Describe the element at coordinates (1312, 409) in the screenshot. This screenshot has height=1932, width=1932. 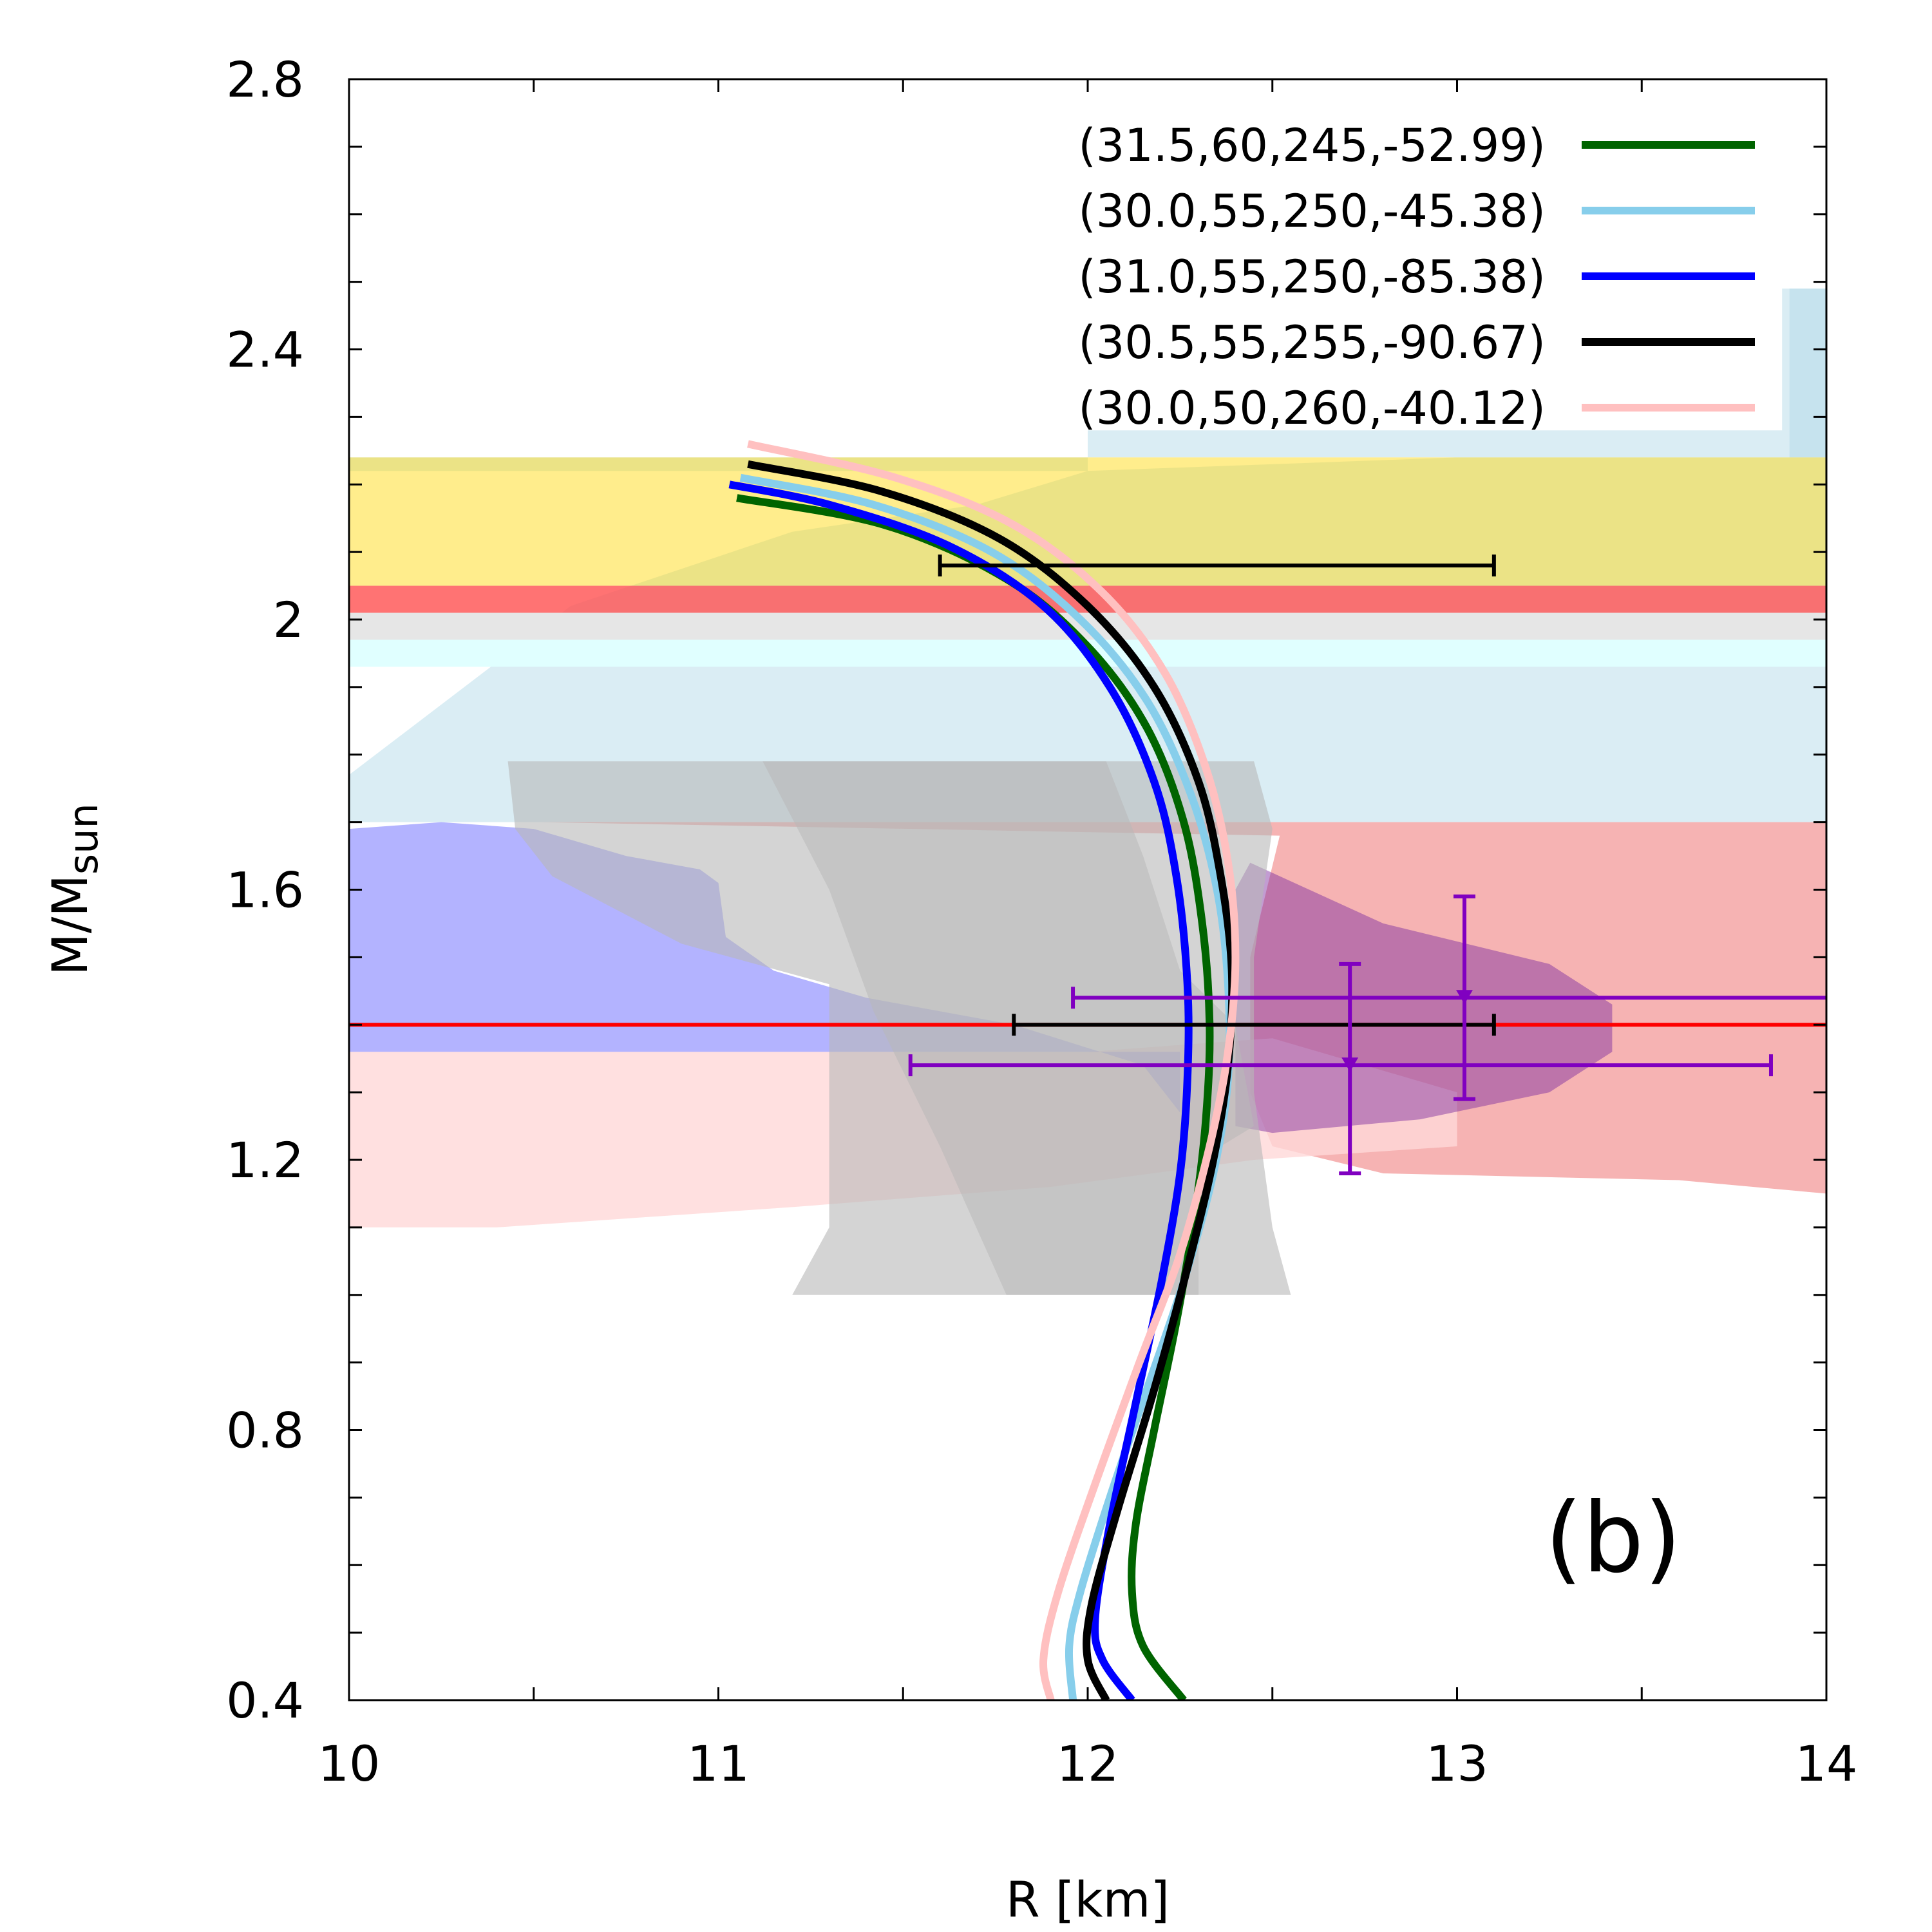
I see `legend-label: (30.0,50,260,-40.12)` at that location.